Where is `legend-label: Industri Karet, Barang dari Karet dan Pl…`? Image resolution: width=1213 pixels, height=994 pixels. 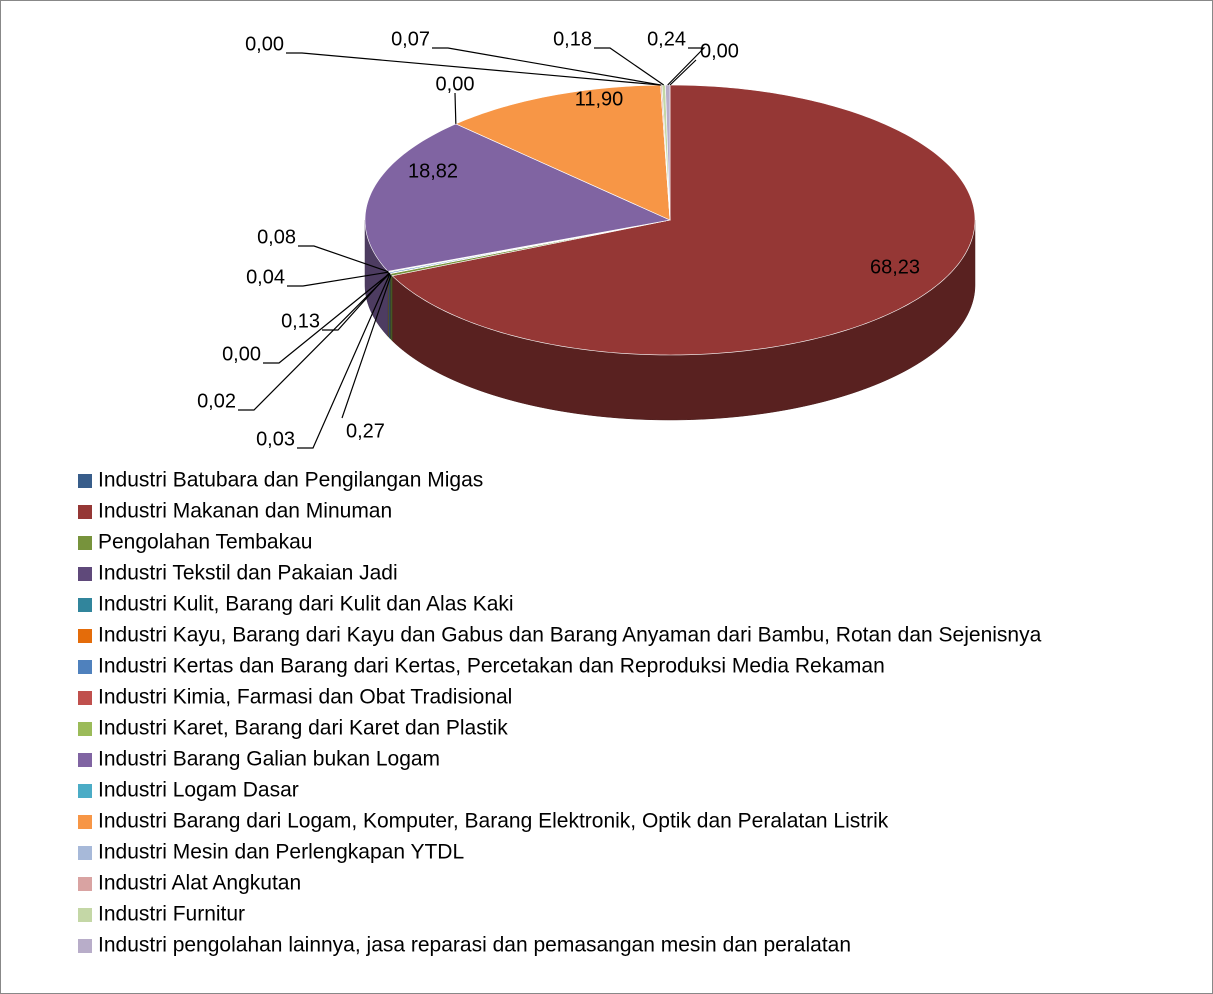 legend-label: Industri Karet, Barang dari Karet dan Pl… is located at coordinates (303, 728).